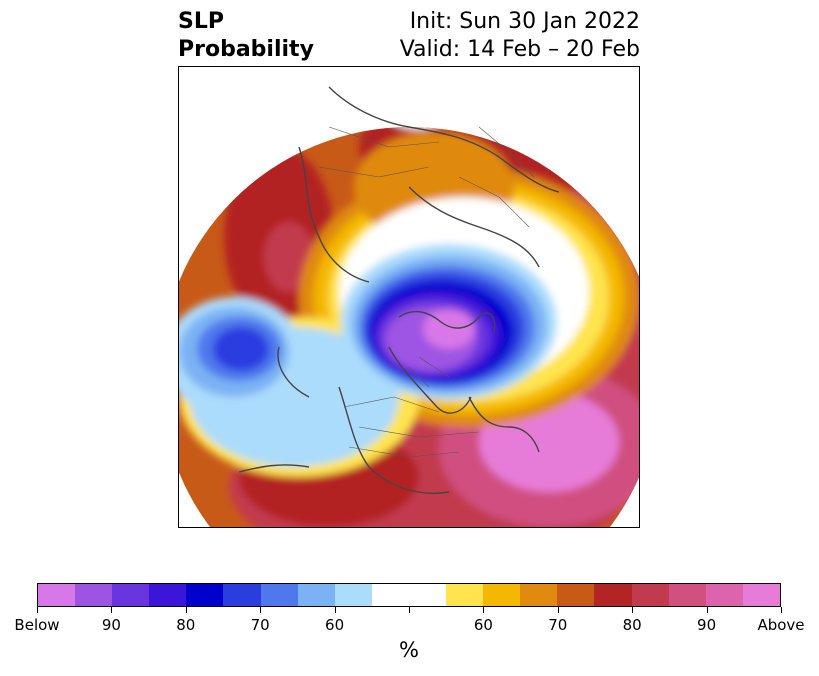 The height and width of the screenshot is (676, 819). What do you see at coordinates (409, 650) in the screenshot?
I see `colorbar-unit-label: %` at bounding box center [409, 650].